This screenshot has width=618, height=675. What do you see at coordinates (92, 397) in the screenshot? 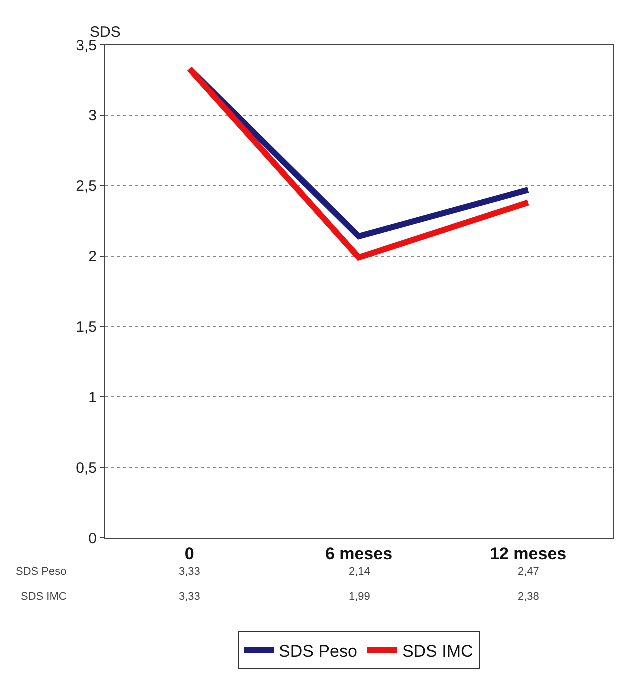
I see `y-tick-label: 1` at bounding box center [92, 397].